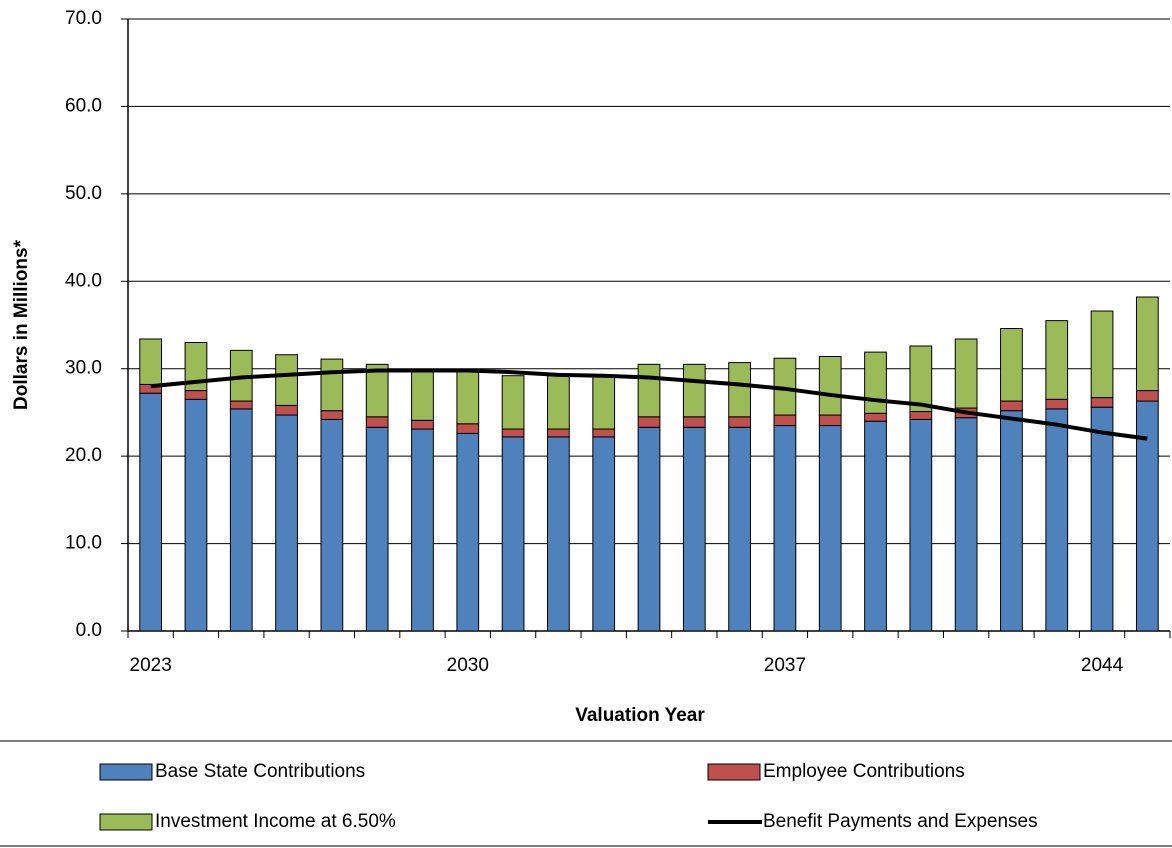 Image resolution: width=1172 pixels, height=848 pixels. What do you see at coordinates (83, 368) in the screenshot?
I see `y-tick-label: 30.0` at bounding box center [83, 368].